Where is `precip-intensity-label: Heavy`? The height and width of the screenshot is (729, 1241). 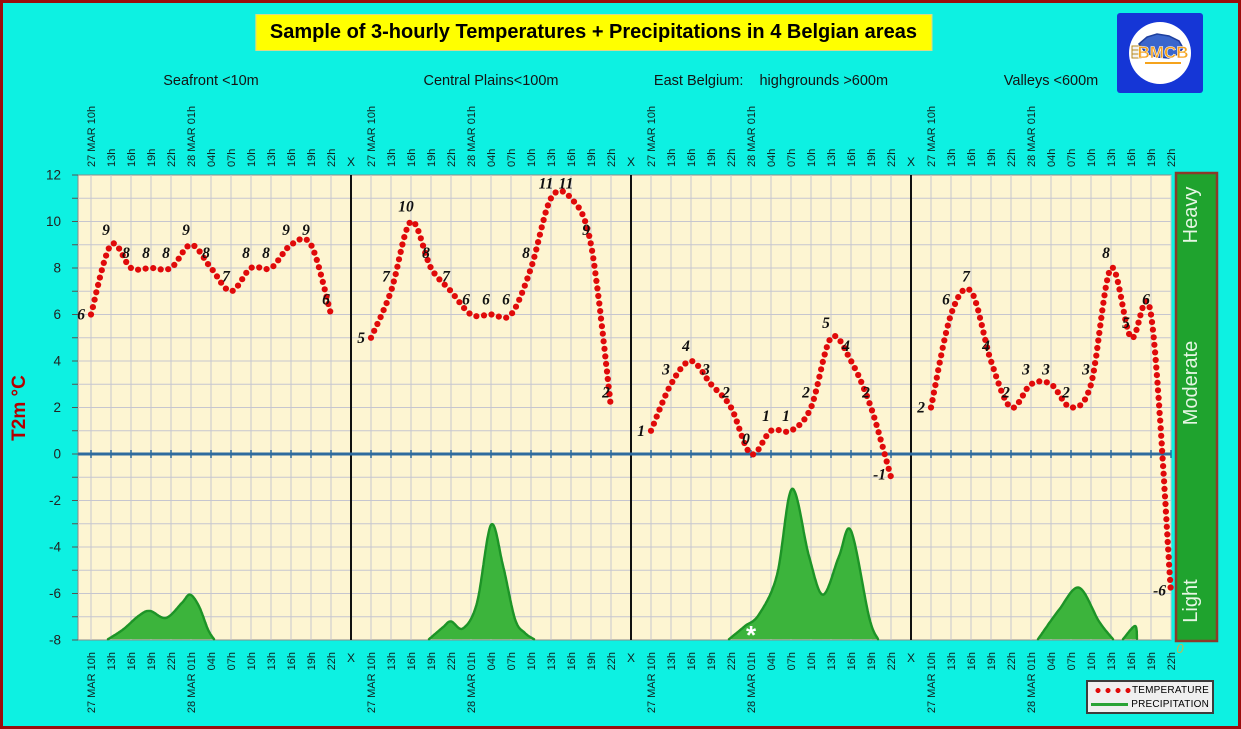
precip-intensity-label: Heavy is located at coordinates (1191, 215).